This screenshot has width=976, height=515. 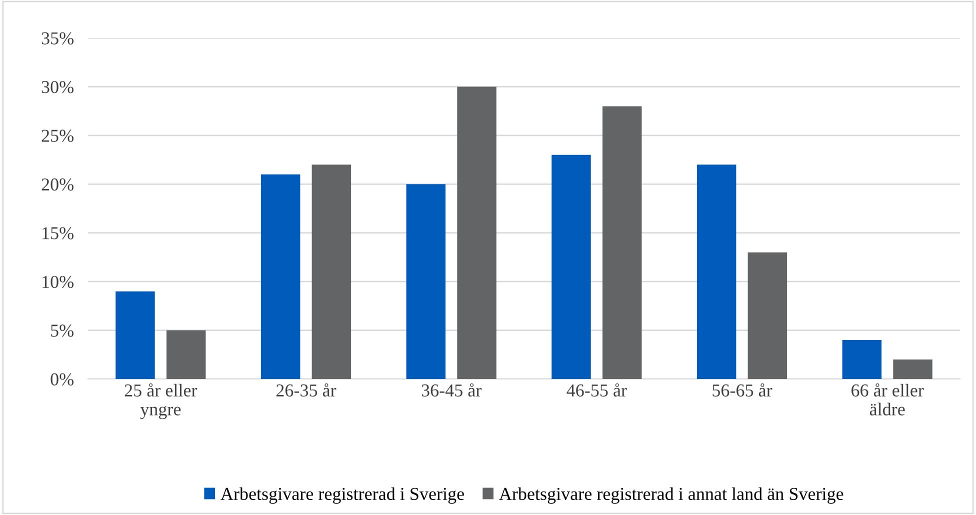 What do you see at coordinates (888, 399) in the screenshot?
I see `x-tick-label: 66 år eller äldre` at bounding box center [888, 399].